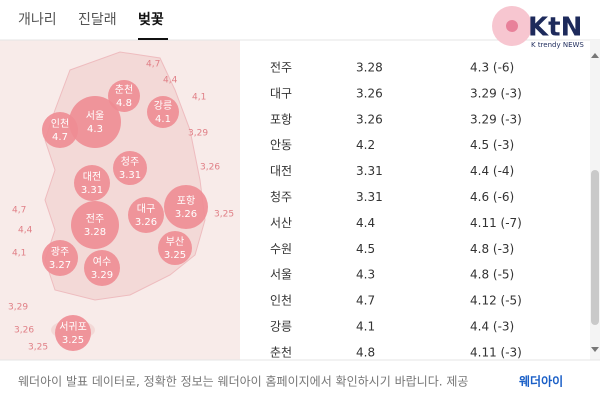 The image size is (600, 402). What do you see at coordinates (281, 327) in the screenshot?
I see `table-cell: 강릉` at bounding box center [281, 327].